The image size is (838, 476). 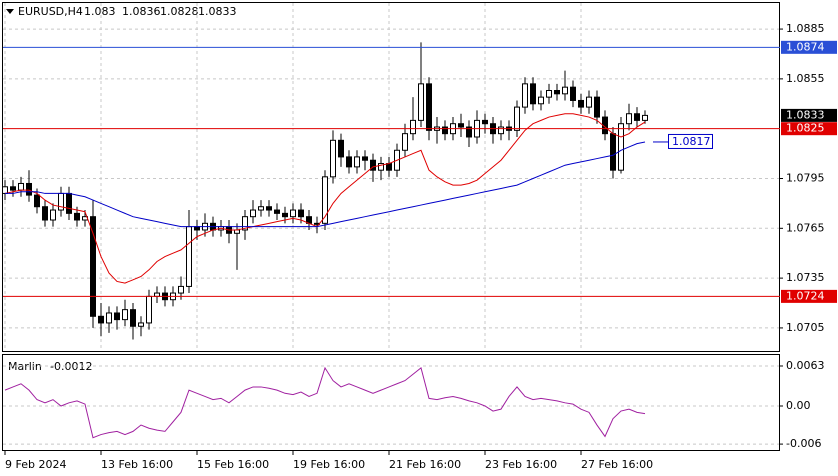 What do you see at coordinates (805, 227) in the screenshot?
I see `y-tick-label: 1.0765` at bounding box center [805, 227].